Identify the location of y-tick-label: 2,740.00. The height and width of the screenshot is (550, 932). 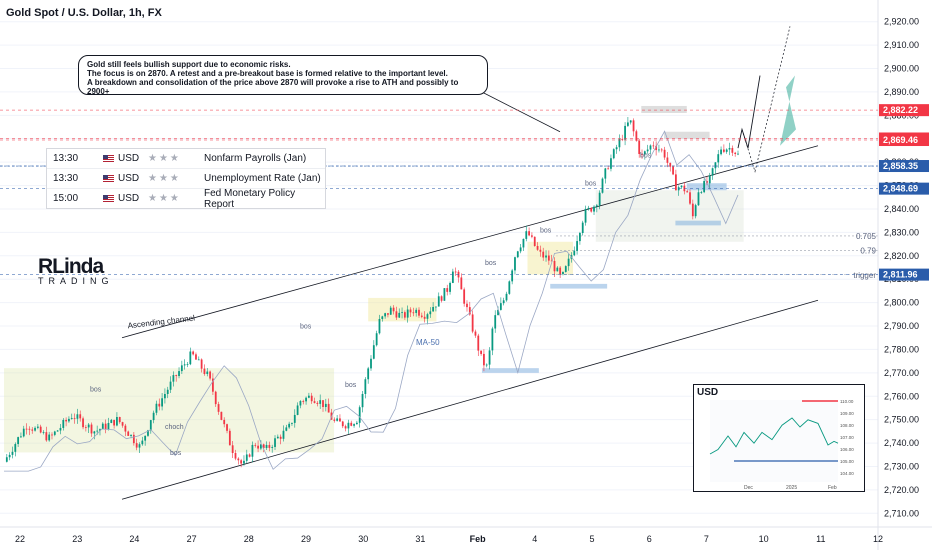
(901, 443).